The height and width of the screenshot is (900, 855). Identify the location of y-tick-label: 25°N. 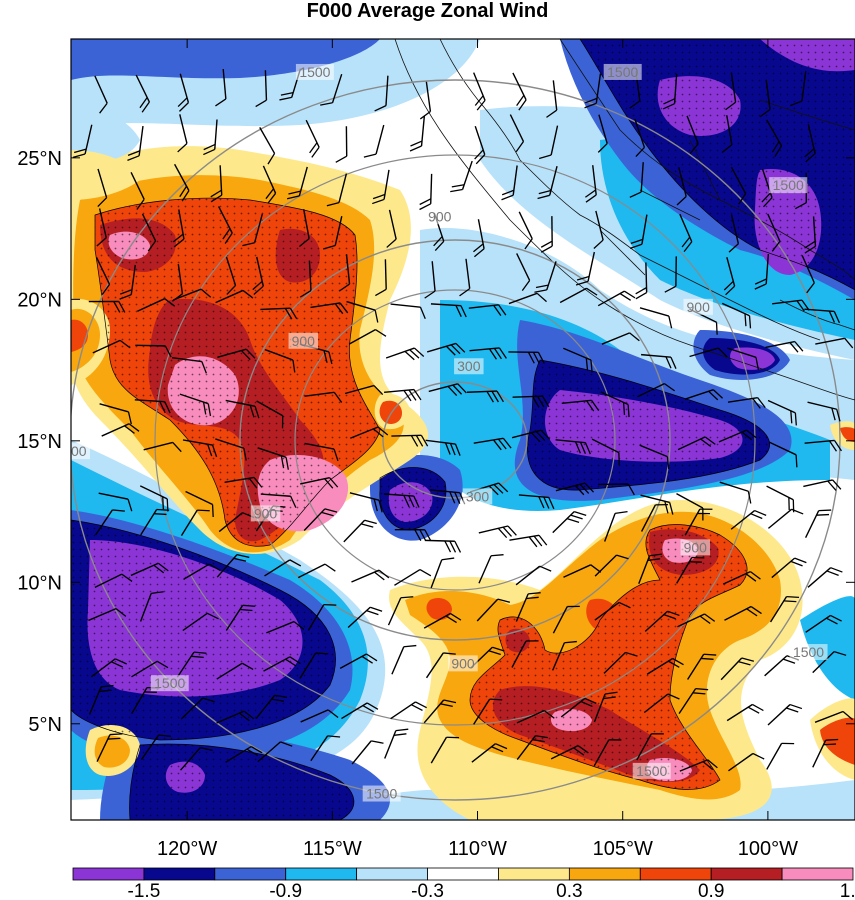
(39, 159).